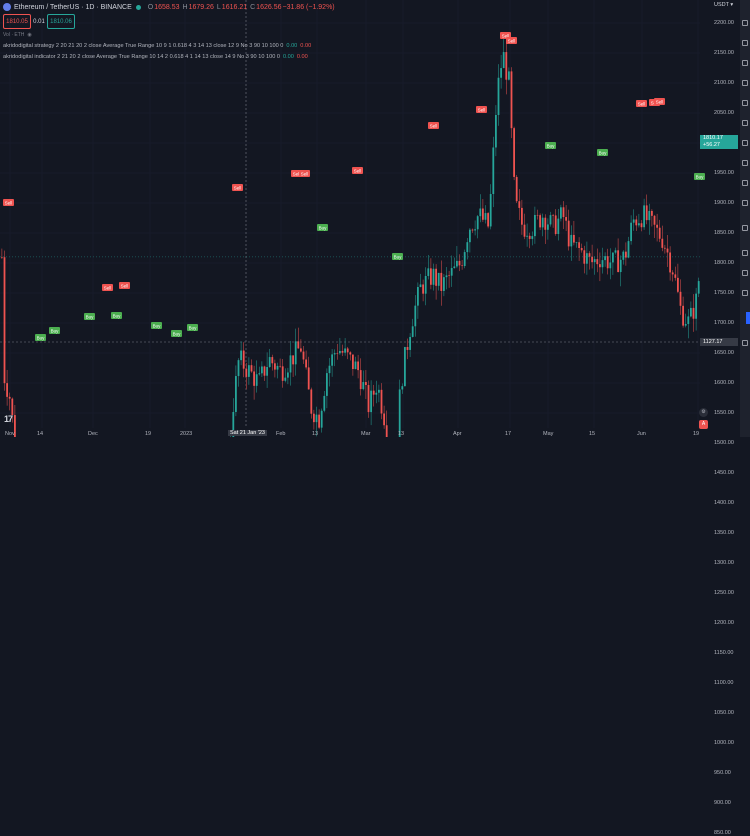 This screenshot has height=836, width=750. Describe the element at coordinates (8, 419) in the screenshot. I see `tradingview-logo: 17` at that location.